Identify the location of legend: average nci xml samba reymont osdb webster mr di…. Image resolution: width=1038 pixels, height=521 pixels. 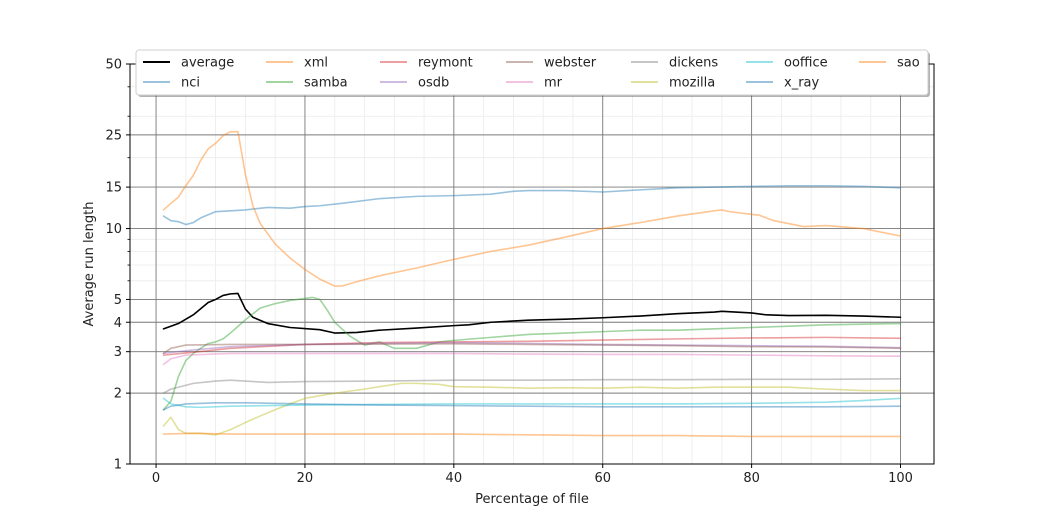
(532, 73).